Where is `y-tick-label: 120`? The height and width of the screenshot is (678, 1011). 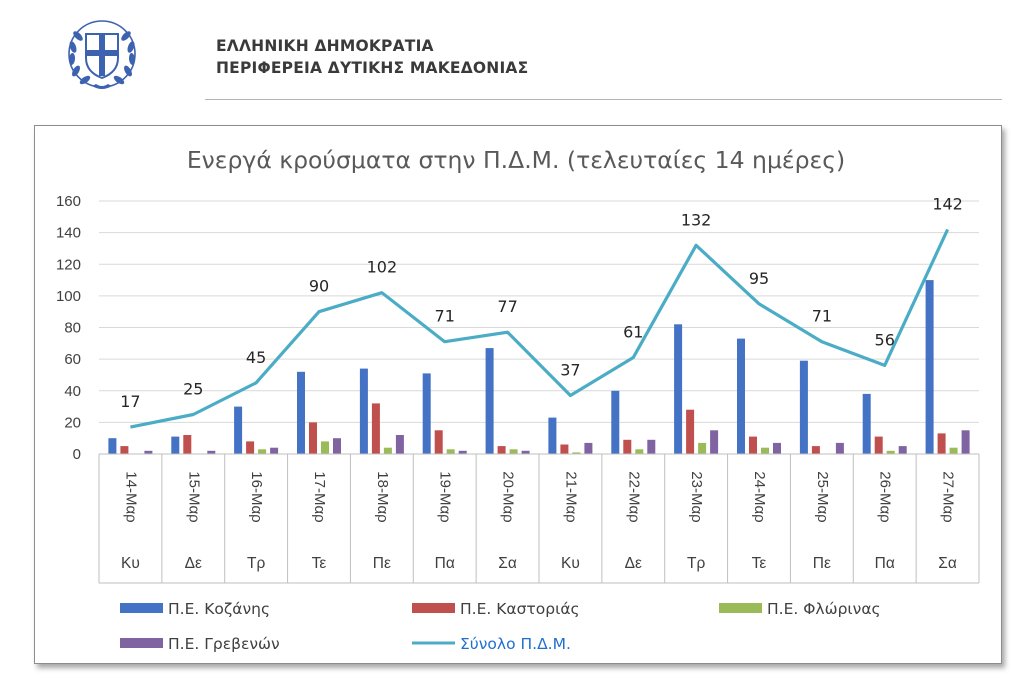
y-tick-label: 120 is located at coordinates (68, 264).